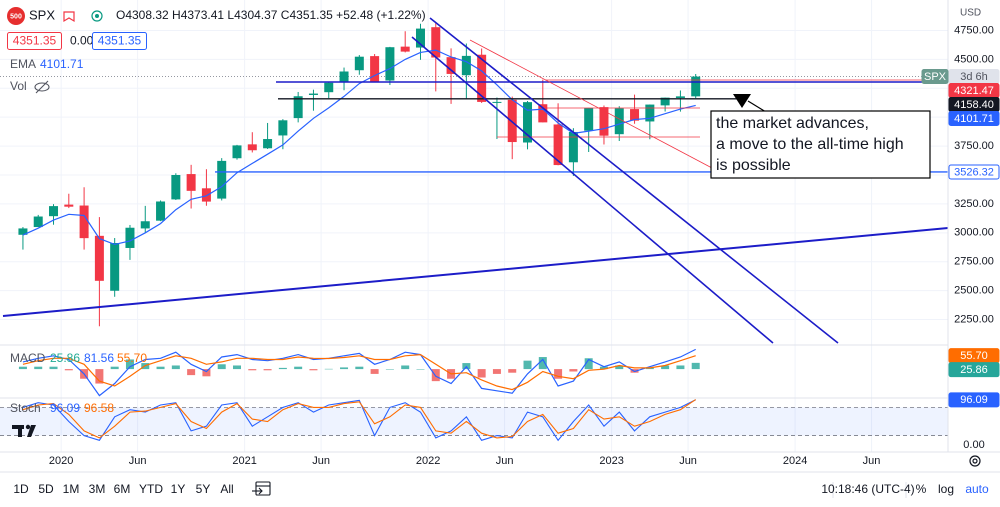 The height and width of the screenshot is (507, 1000). What do you see at coordinates (178, 489) in the screenshot?
I see `range-button: 1Y` at bounding box center [178, 489].